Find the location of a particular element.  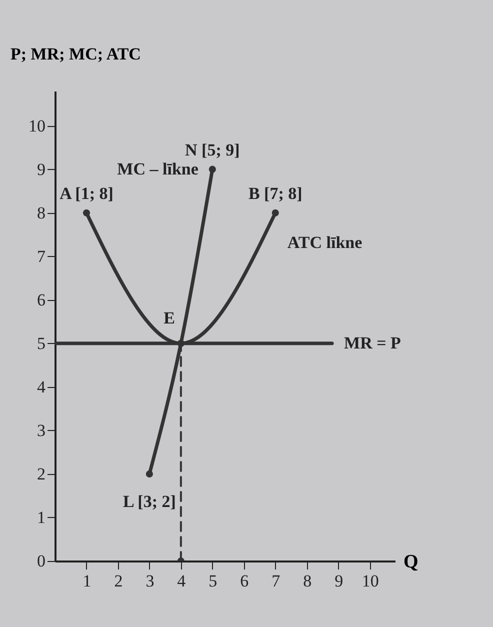

series-label: MC – līkne is located at coordinates (158, 168).